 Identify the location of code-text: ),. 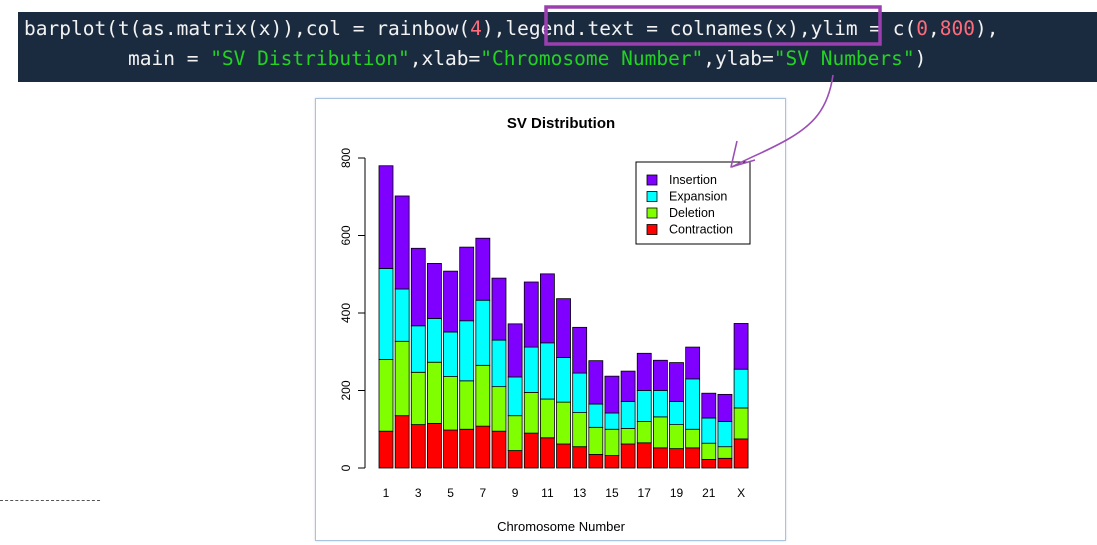
(493, 28).